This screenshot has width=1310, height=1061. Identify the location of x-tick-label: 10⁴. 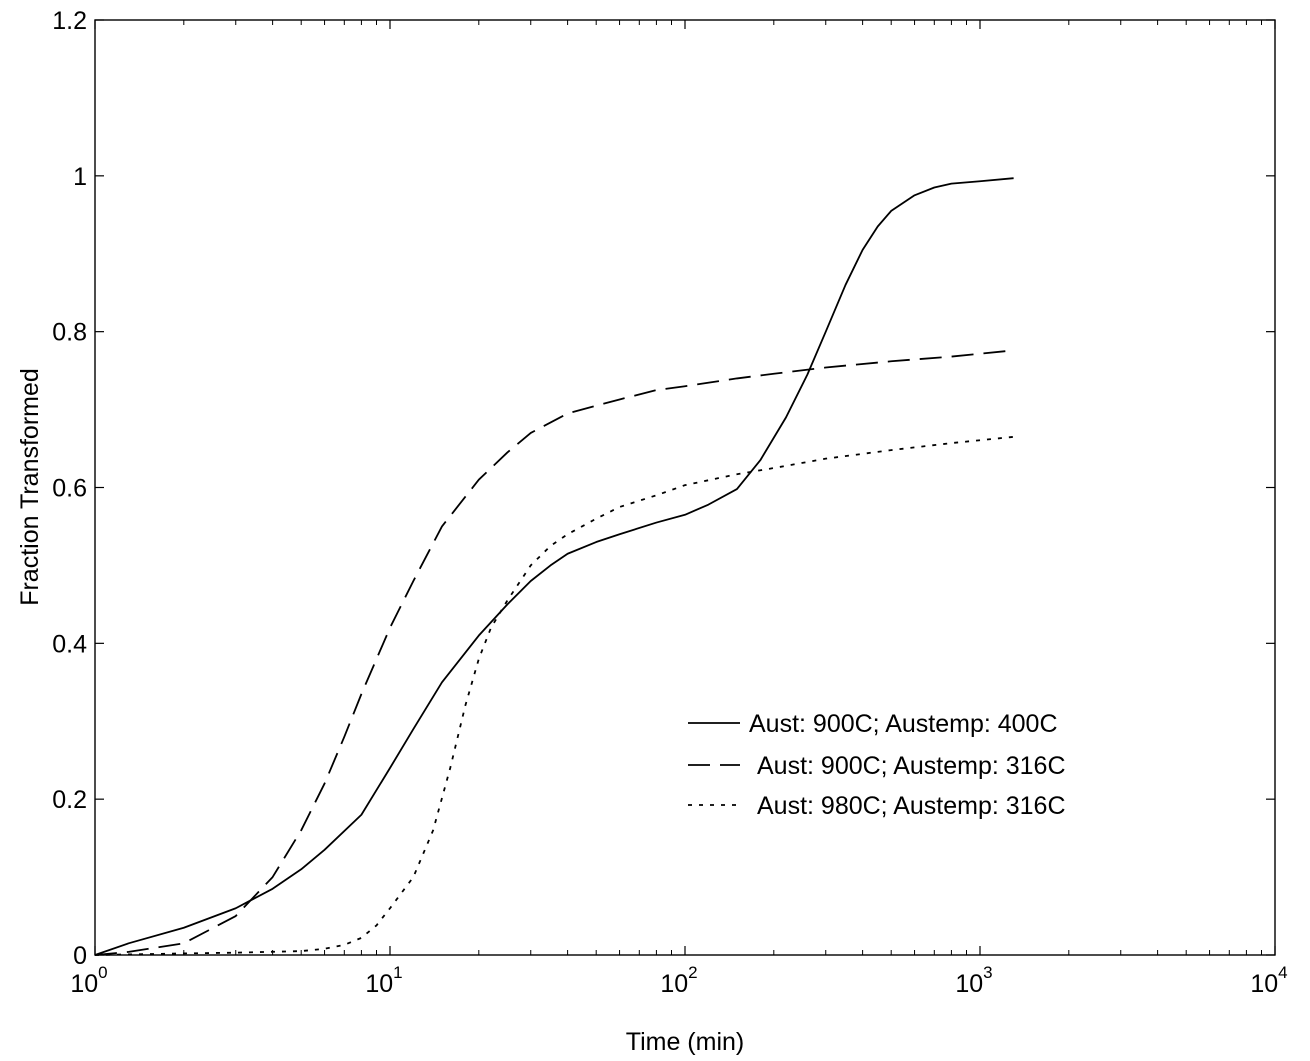
(1268, 980).